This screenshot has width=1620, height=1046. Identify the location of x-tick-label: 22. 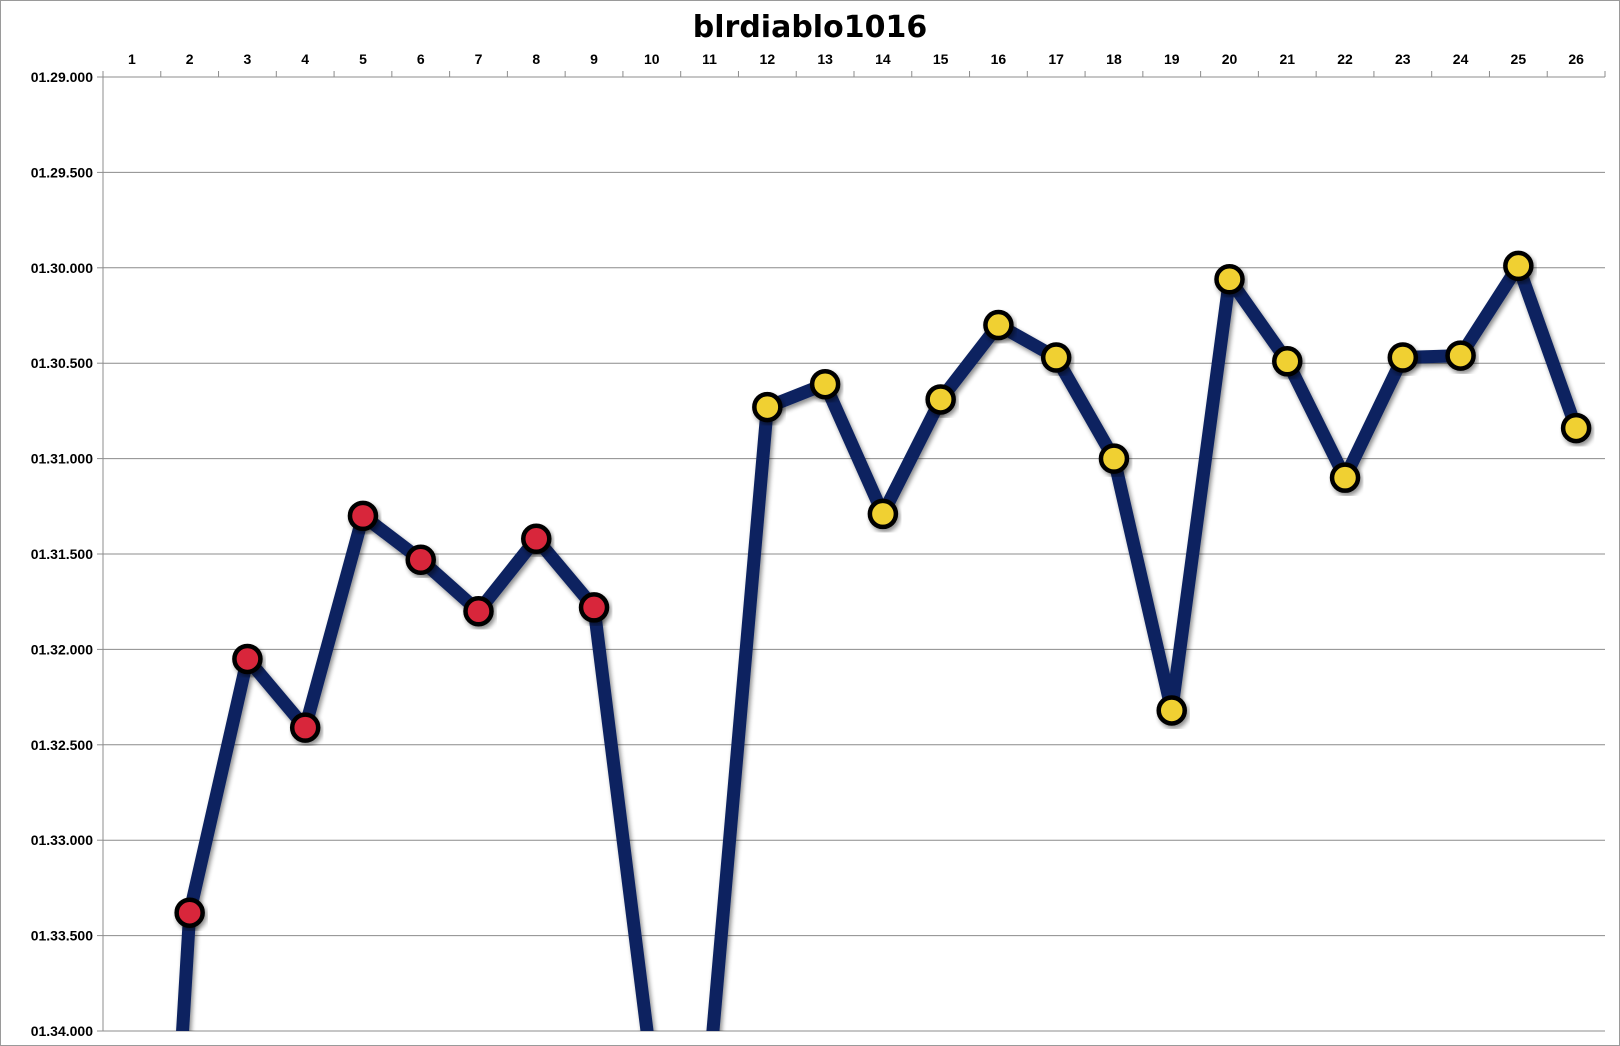
(1345, 59).